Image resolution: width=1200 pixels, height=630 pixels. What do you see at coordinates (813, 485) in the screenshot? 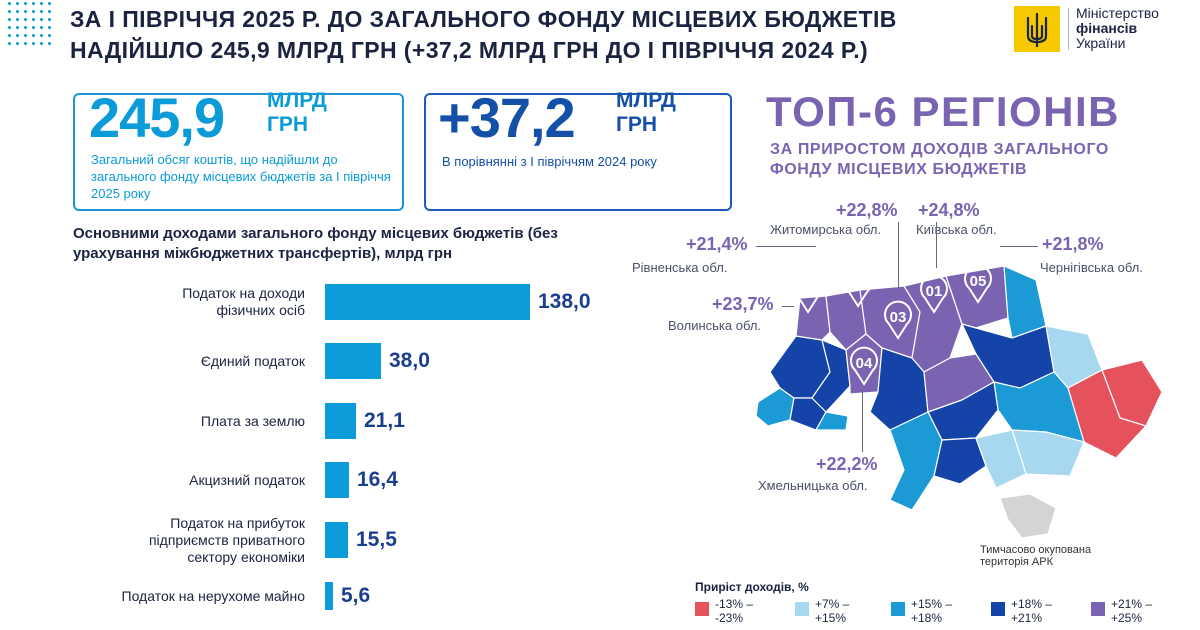
I see `region-khmelnytskyi-name: Хмельницька обл.` at bounding box center [813, 485].